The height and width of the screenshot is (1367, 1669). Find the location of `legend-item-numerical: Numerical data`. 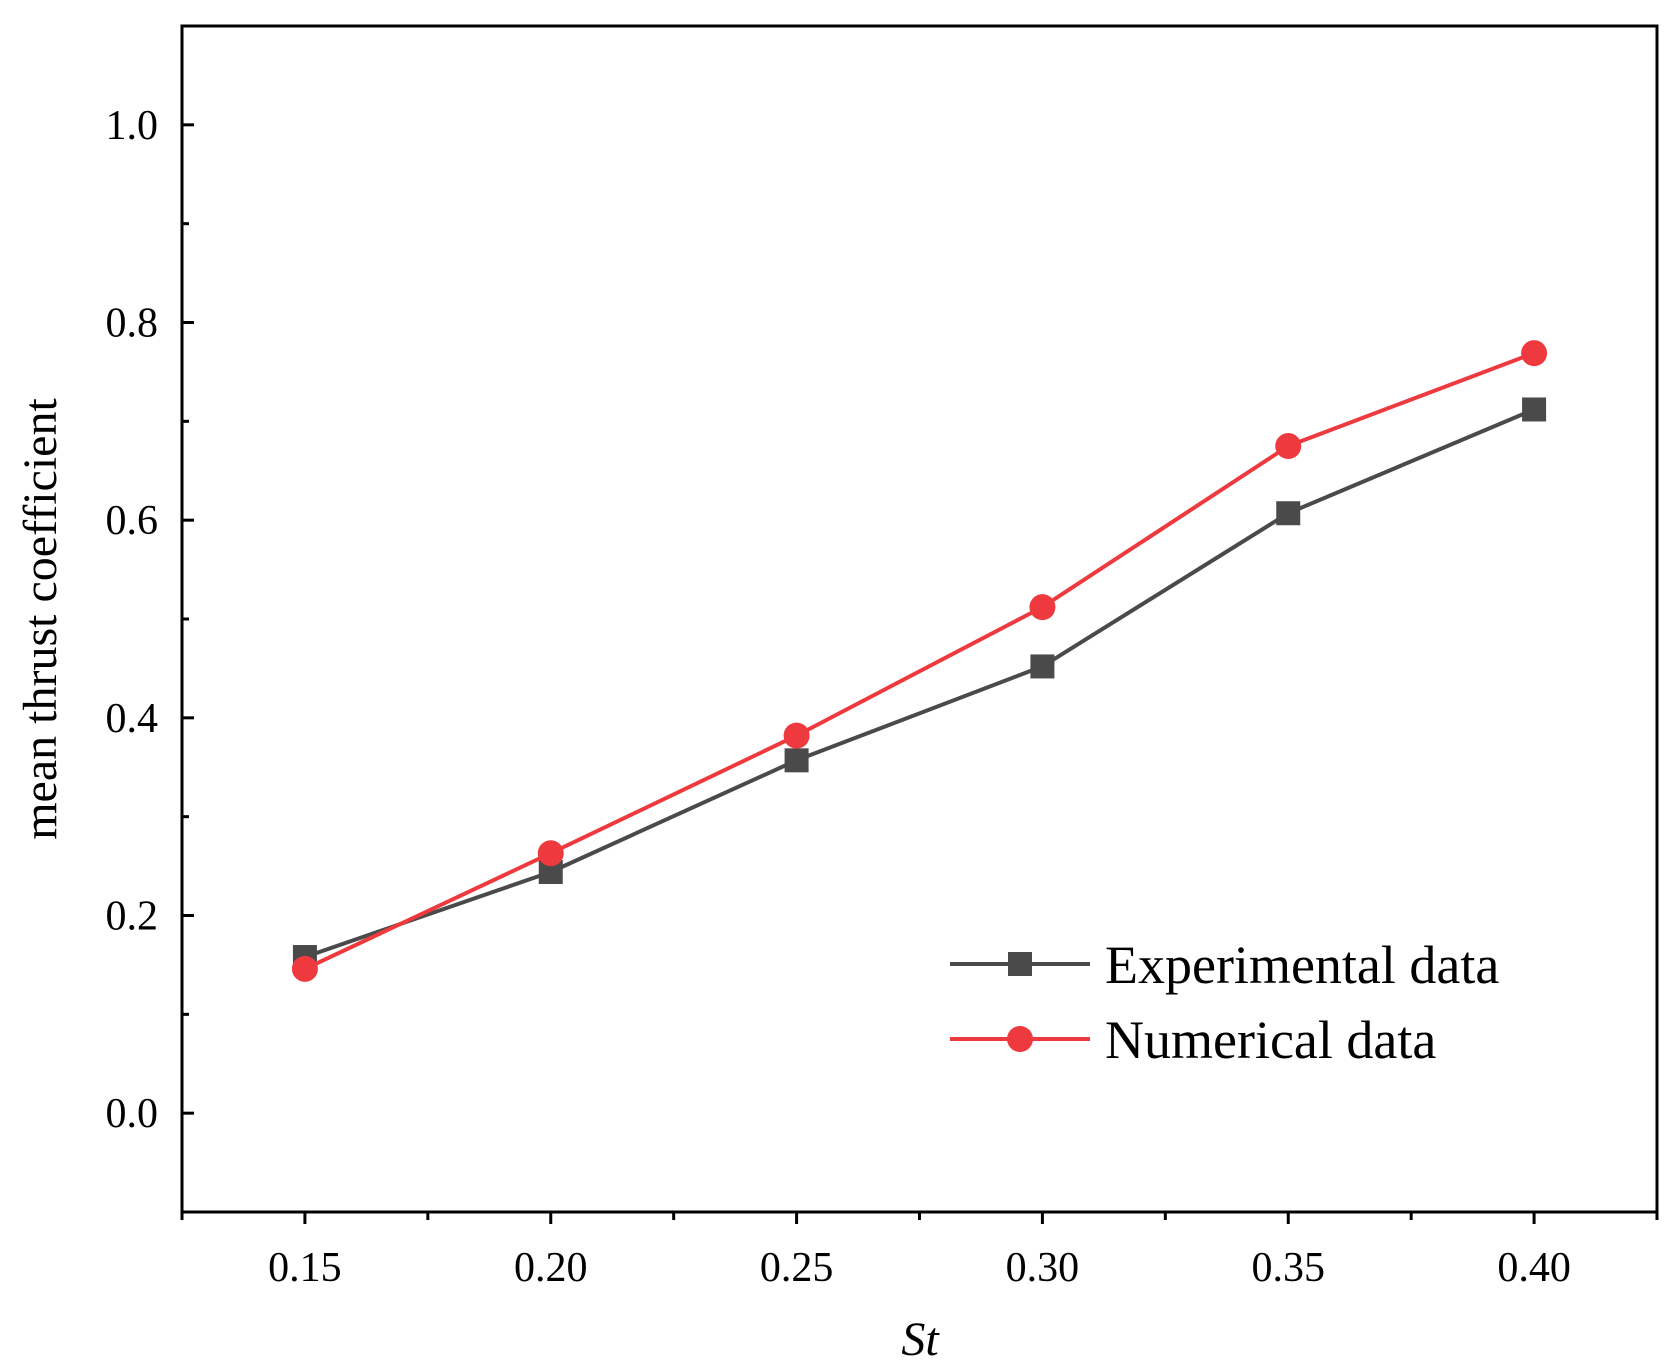

legend-item-numerical: Numerical data is located at coordinates (1193, 1040).